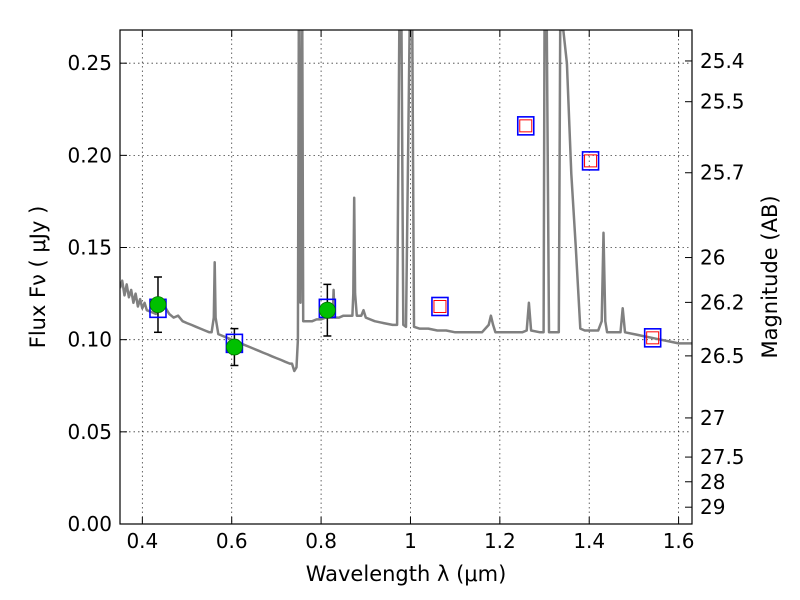  What do you see at coordinates (406, 574) in the screenshot?
I see `x-axis-label: Wavelength λ (μm)` at bounding box center [406, 574].